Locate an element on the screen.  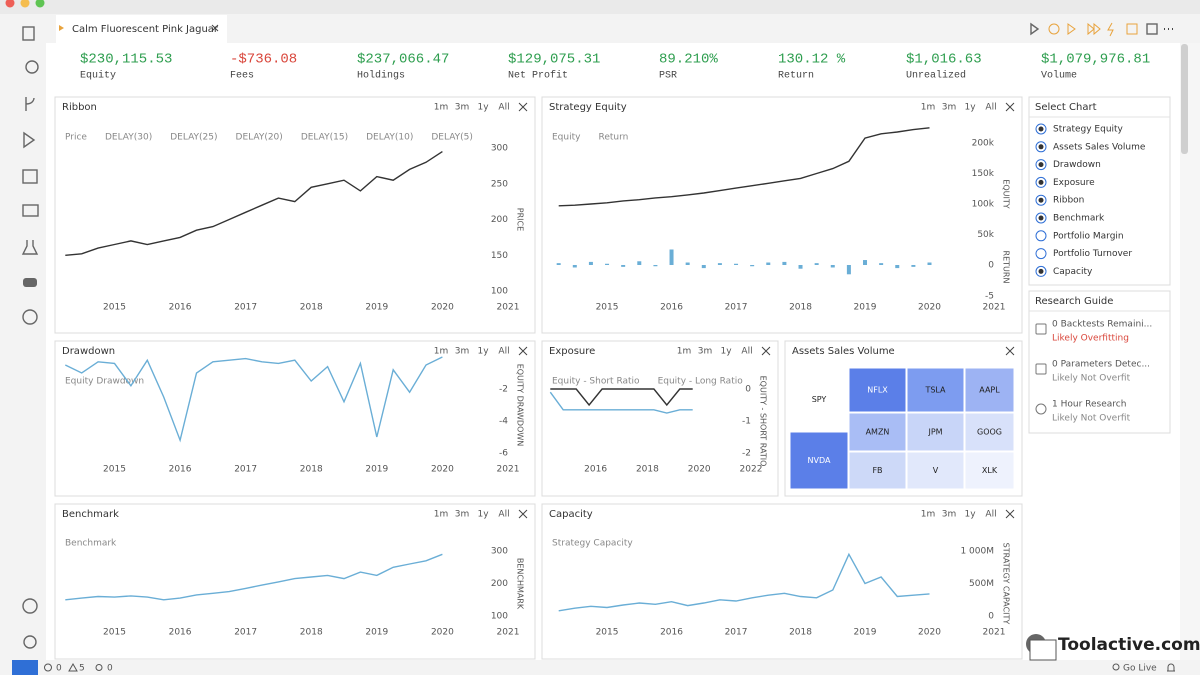
docker-icon is located at coordinates (30, 282).